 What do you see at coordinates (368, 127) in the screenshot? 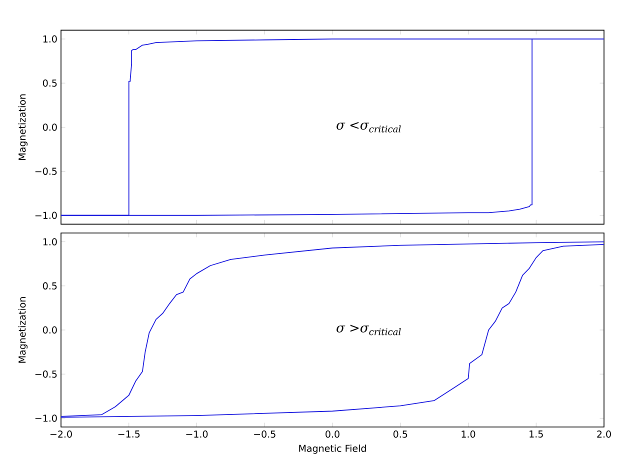
I see `annotation: σ <σ$_{critical}$` at bounding box center [368, 127].